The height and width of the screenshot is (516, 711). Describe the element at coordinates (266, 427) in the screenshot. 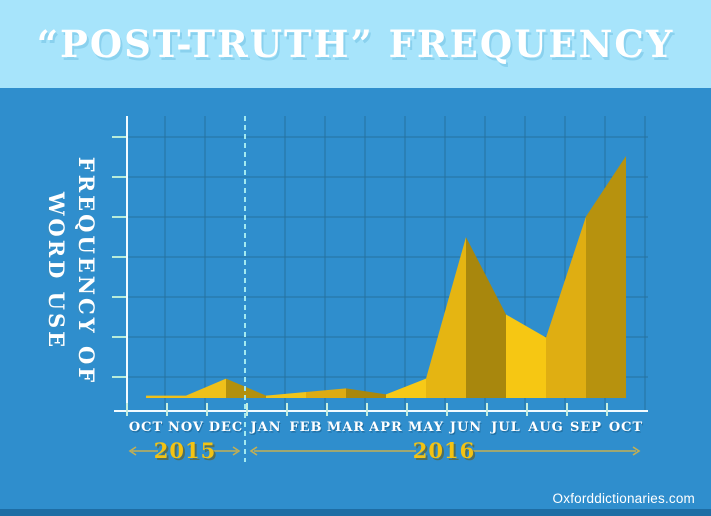

I see `month-label: JAN` at that location.